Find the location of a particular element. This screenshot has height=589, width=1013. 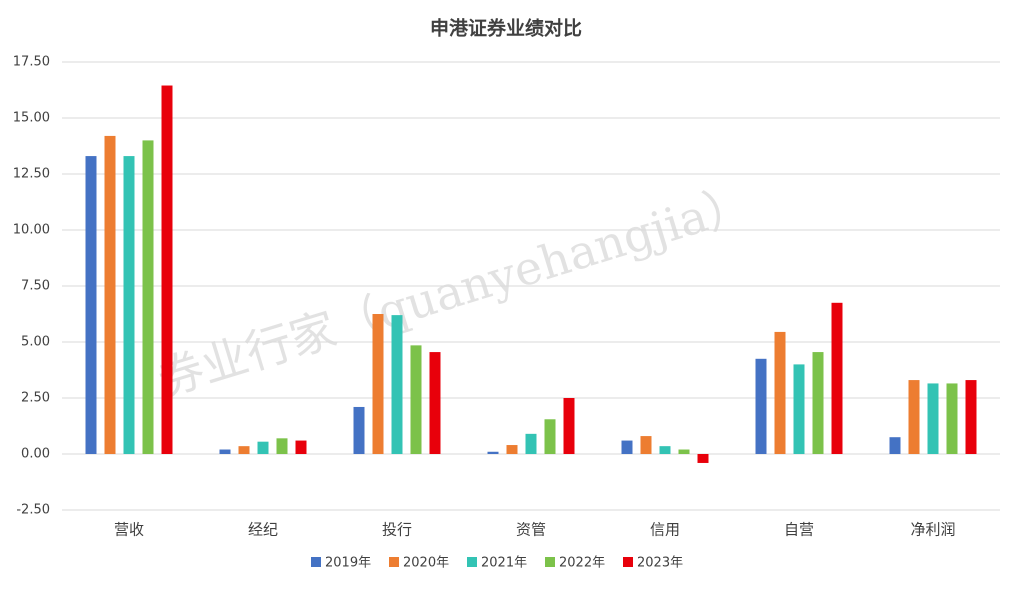

legend-label: 2021年 is located at coordinates (504, 563).